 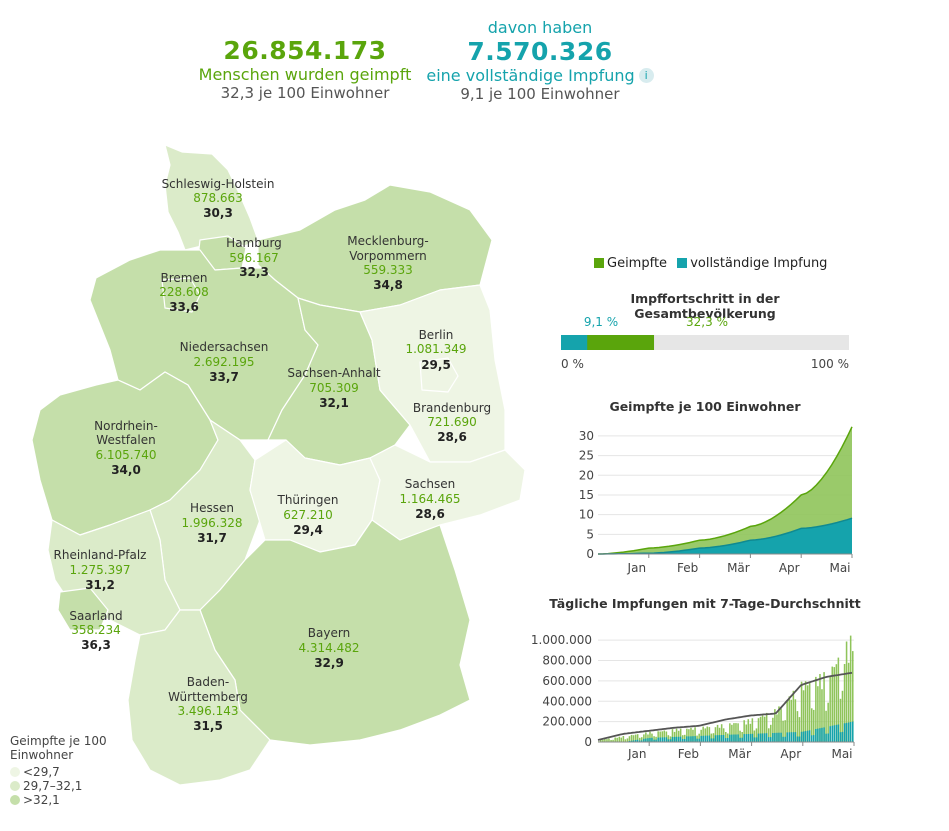 I want to click on chart2-xtick: Jan, so click(x=637, y=568).